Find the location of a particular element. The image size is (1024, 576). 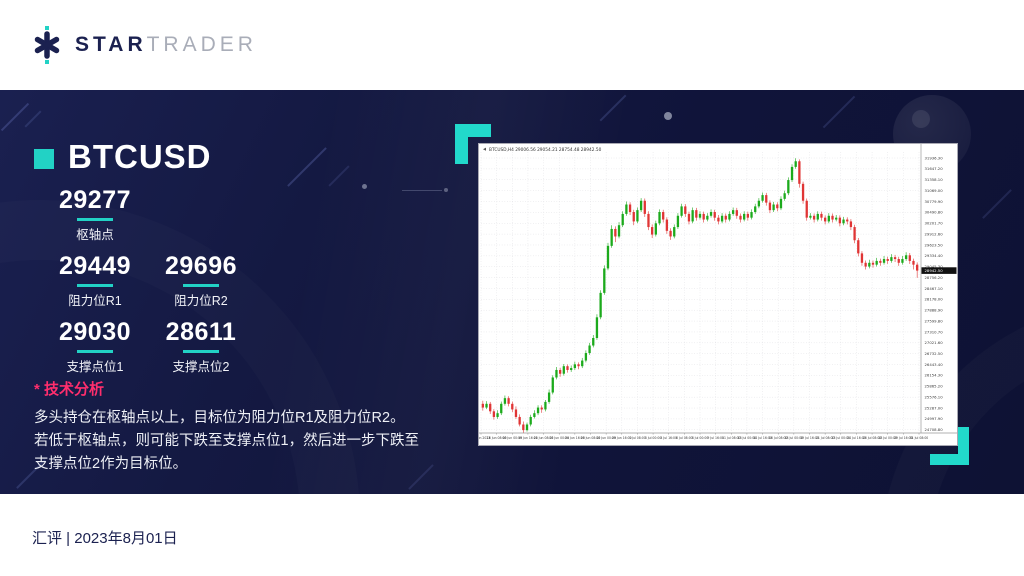

level-label: 阻力位R2 is located at coordinates (201, 301).